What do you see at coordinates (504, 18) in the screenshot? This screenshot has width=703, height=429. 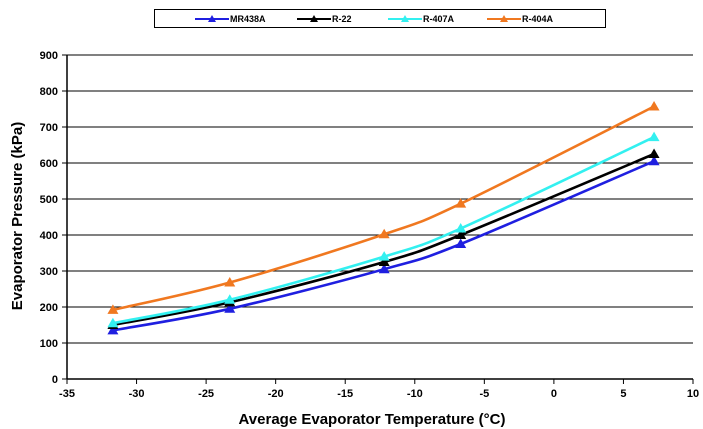 I see `legend-swatch-r404a` at bounding box center [504, 18].